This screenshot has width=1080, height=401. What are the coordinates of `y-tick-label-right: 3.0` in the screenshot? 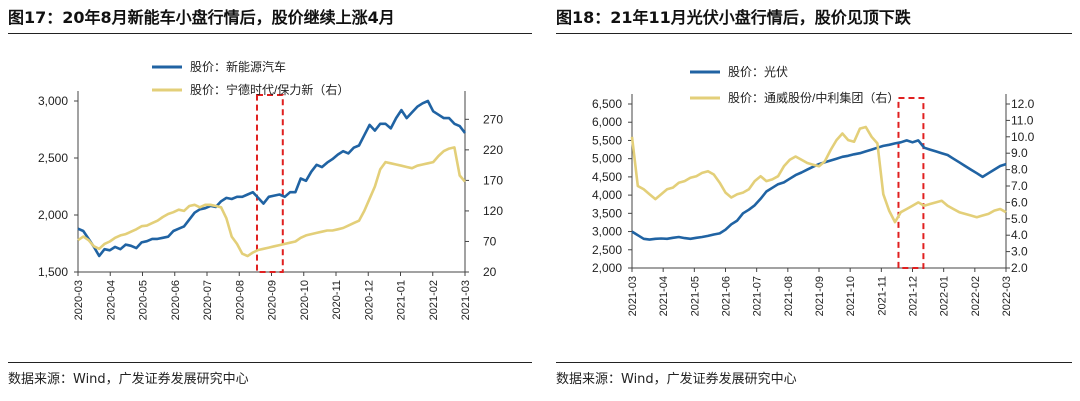 It's located at (1019, 252).